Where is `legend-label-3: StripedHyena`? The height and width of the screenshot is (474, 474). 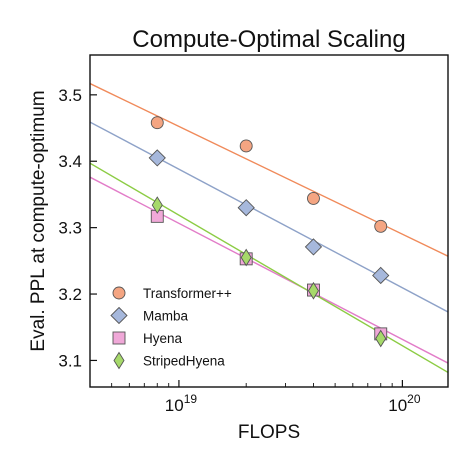
legend-label-3: StripedHyena is located at coordinates (184, 361).